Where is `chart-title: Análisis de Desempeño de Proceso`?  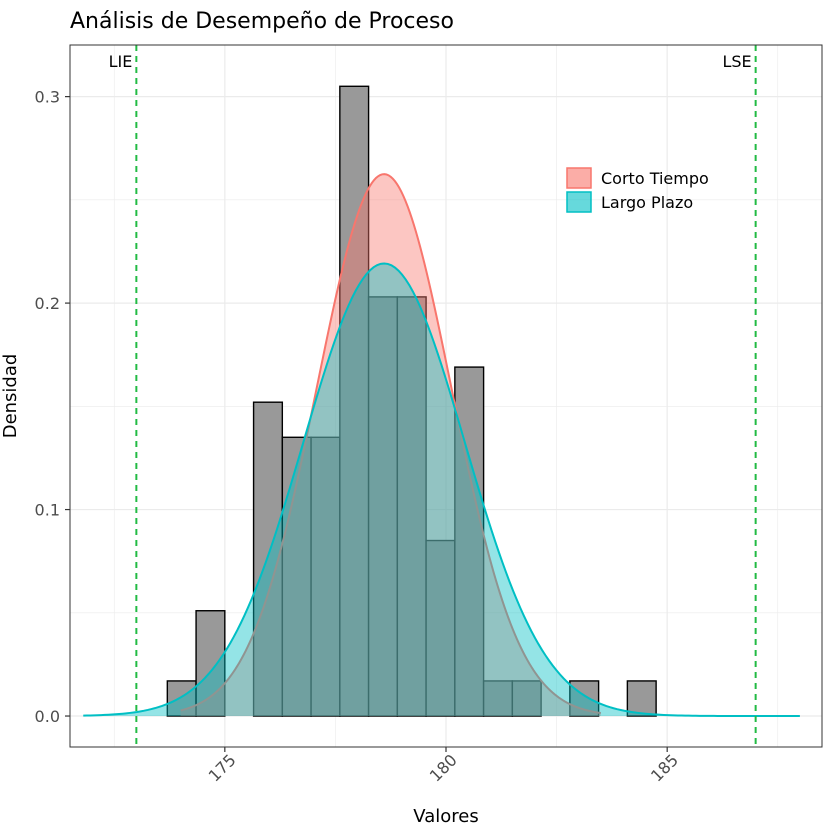 chart-title: Análisis de Desempeño de Proceso is located at coordinates (262, 21).